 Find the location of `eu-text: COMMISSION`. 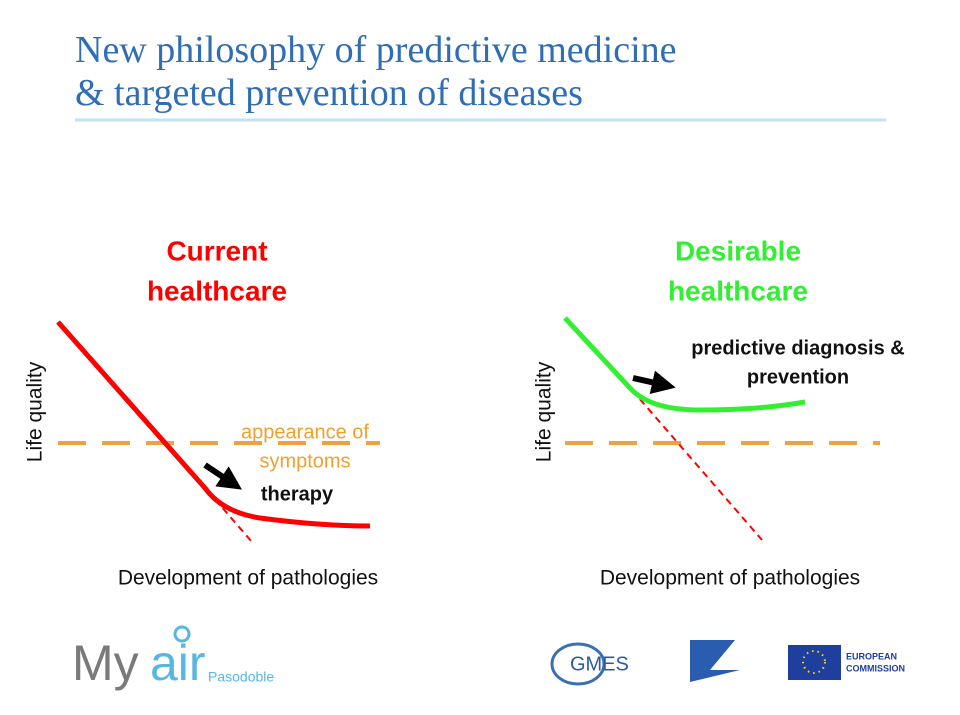

eu-text: COMMISSION is located at coordinates (875, 668).